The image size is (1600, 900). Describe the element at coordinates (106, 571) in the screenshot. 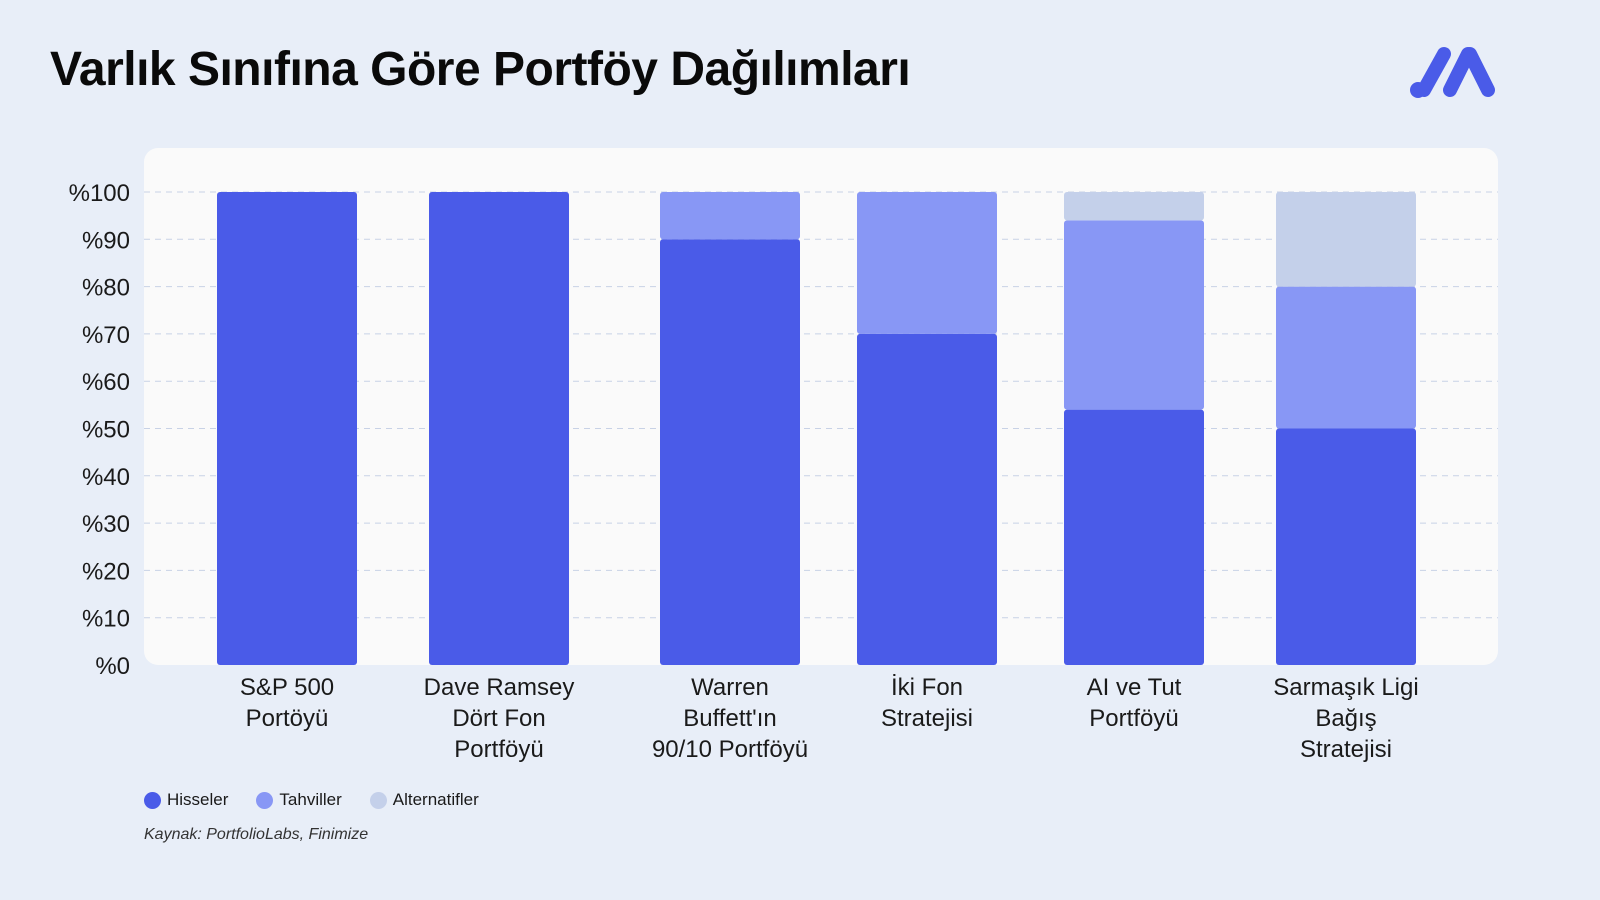

I see `y-tick-label: %20` at that location.